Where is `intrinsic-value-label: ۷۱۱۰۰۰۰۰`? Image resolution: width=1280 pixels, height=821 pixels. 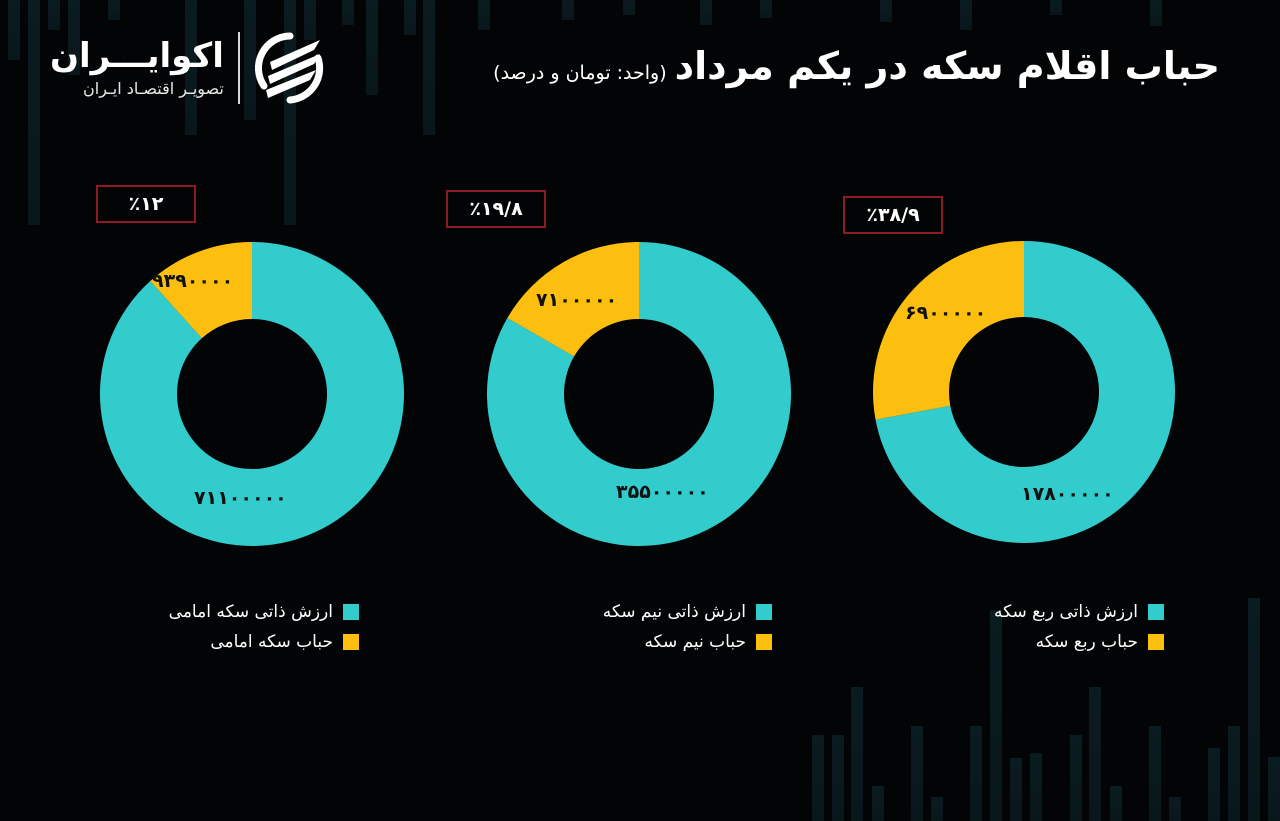
intrinsic-value-label: ۷۱۱۰۰۰۰۰ is located at coordinates (240, 498).